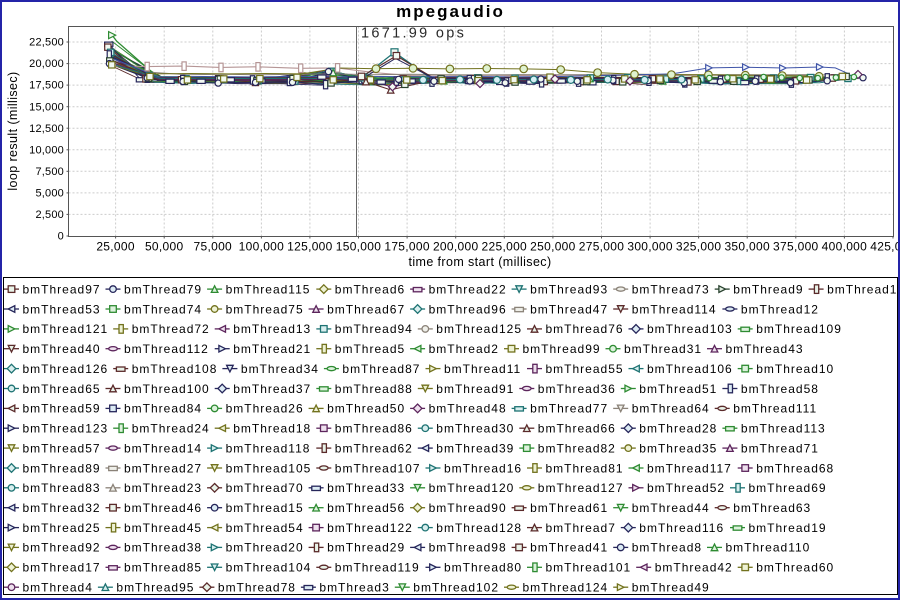 The width and height of the screenshot is (900, 600). I want to click on svg-text: bmThread18, so click(272, 429).